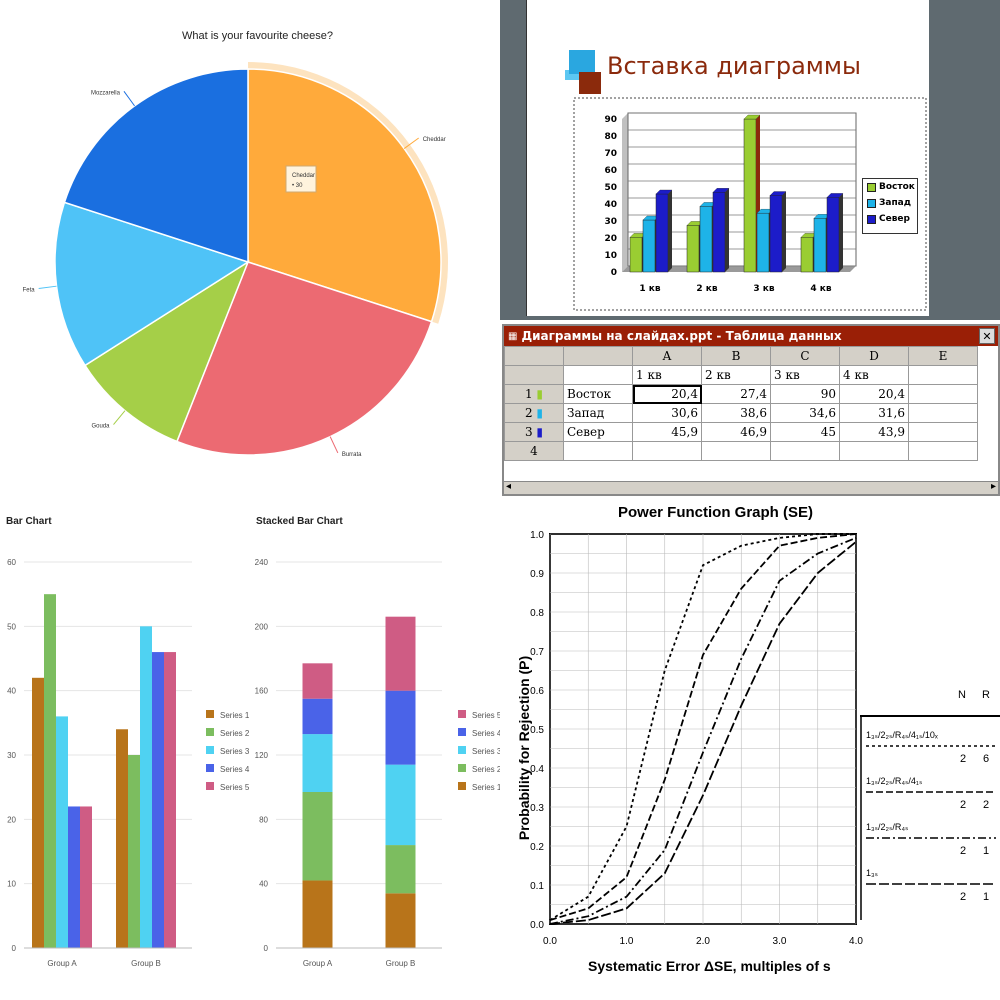 The width and height of the screenshot is (1000, 1000). What do you see at coordinates (11, 819) in the screenshot?
I see `y-tick-label: 20` at bounding box center [11, 819].